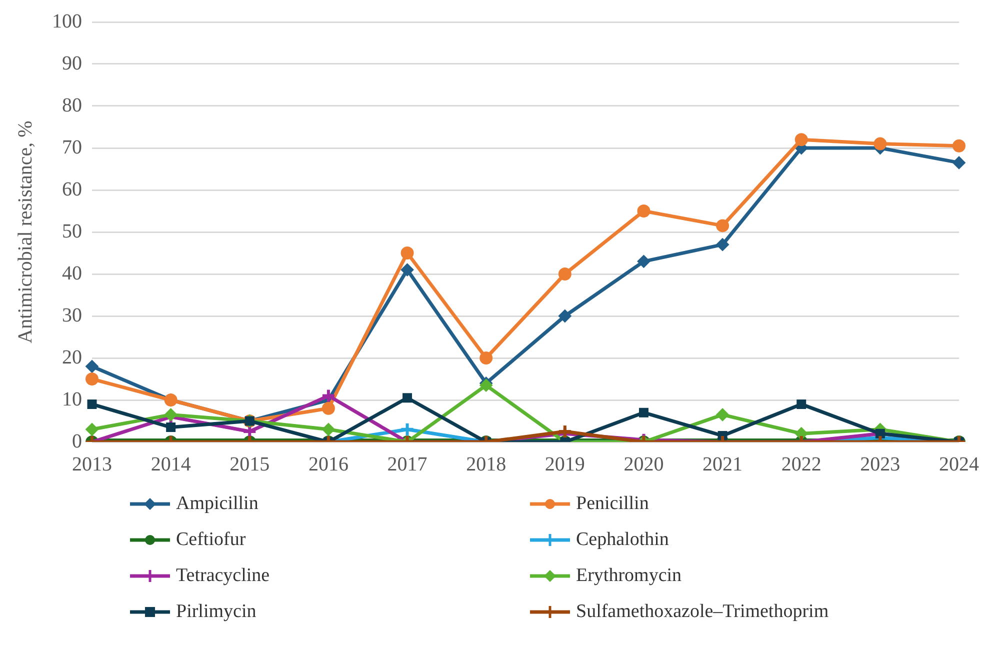 The image size is (984, 671). What do you see at coordinates (67, 21) in the screenshot?
I see `y-tick-label: 100` at bounding box center [67, 21].